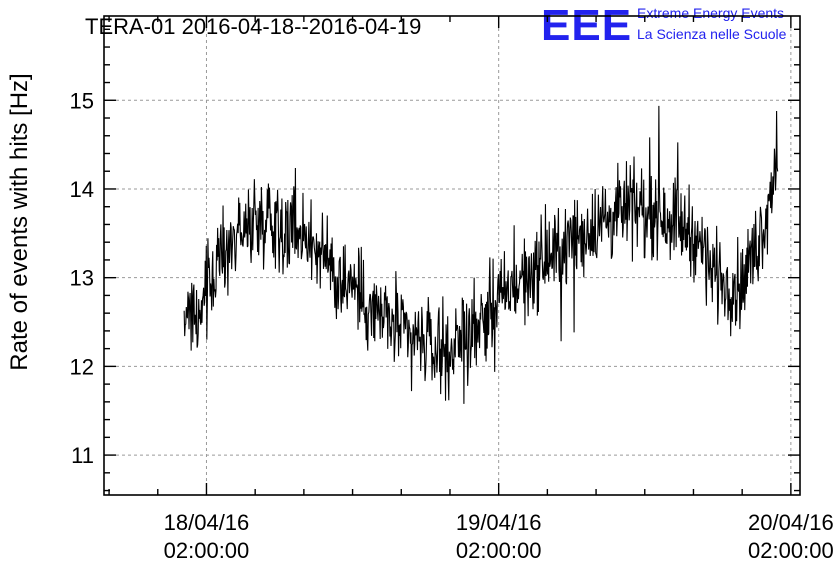 The height and width of the screenshot is (572, 836). Describe the element at coordinates (586, 25) in the screenshot. I see `logo-letters: EEE` at that location.